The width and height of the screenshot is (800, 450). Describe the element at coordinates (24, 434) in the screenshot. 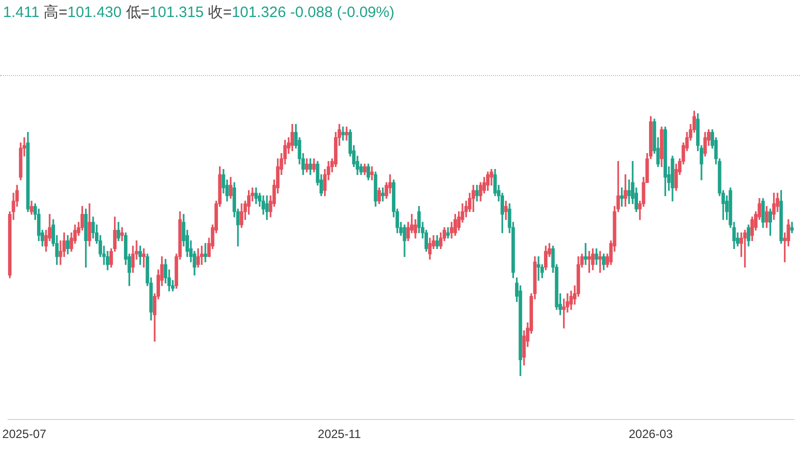

I see `x-tick-label: 2025-07` at that location.